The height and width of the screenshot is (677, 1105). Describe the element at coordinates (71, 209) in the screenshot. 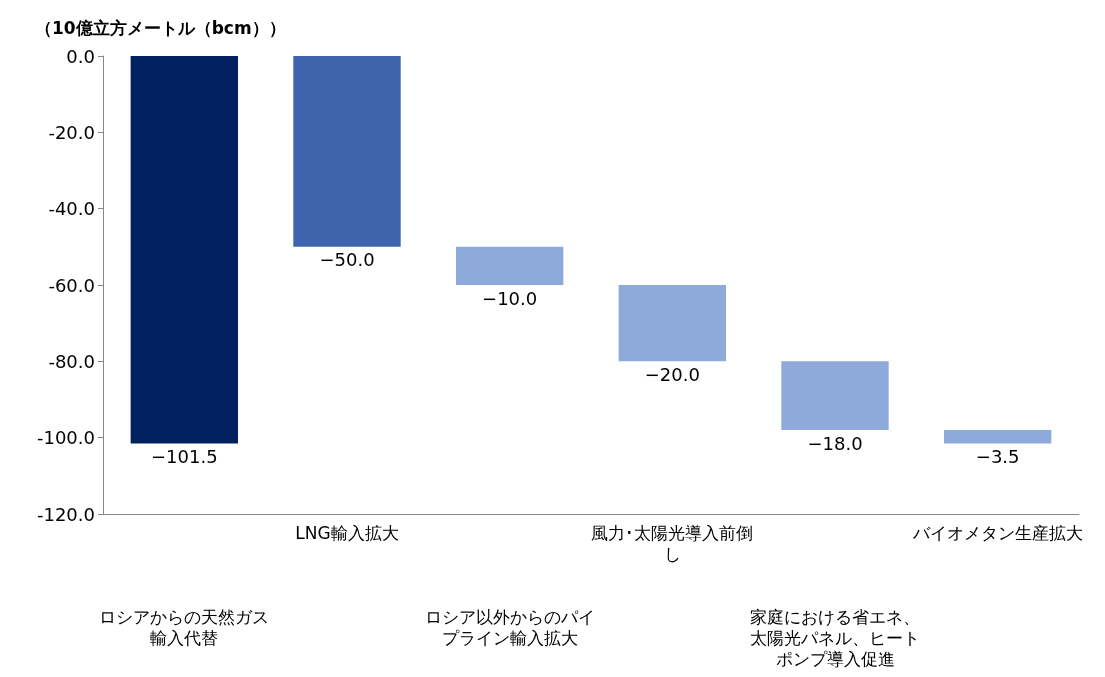

I see `y-tick-label: -40.0` at that location.